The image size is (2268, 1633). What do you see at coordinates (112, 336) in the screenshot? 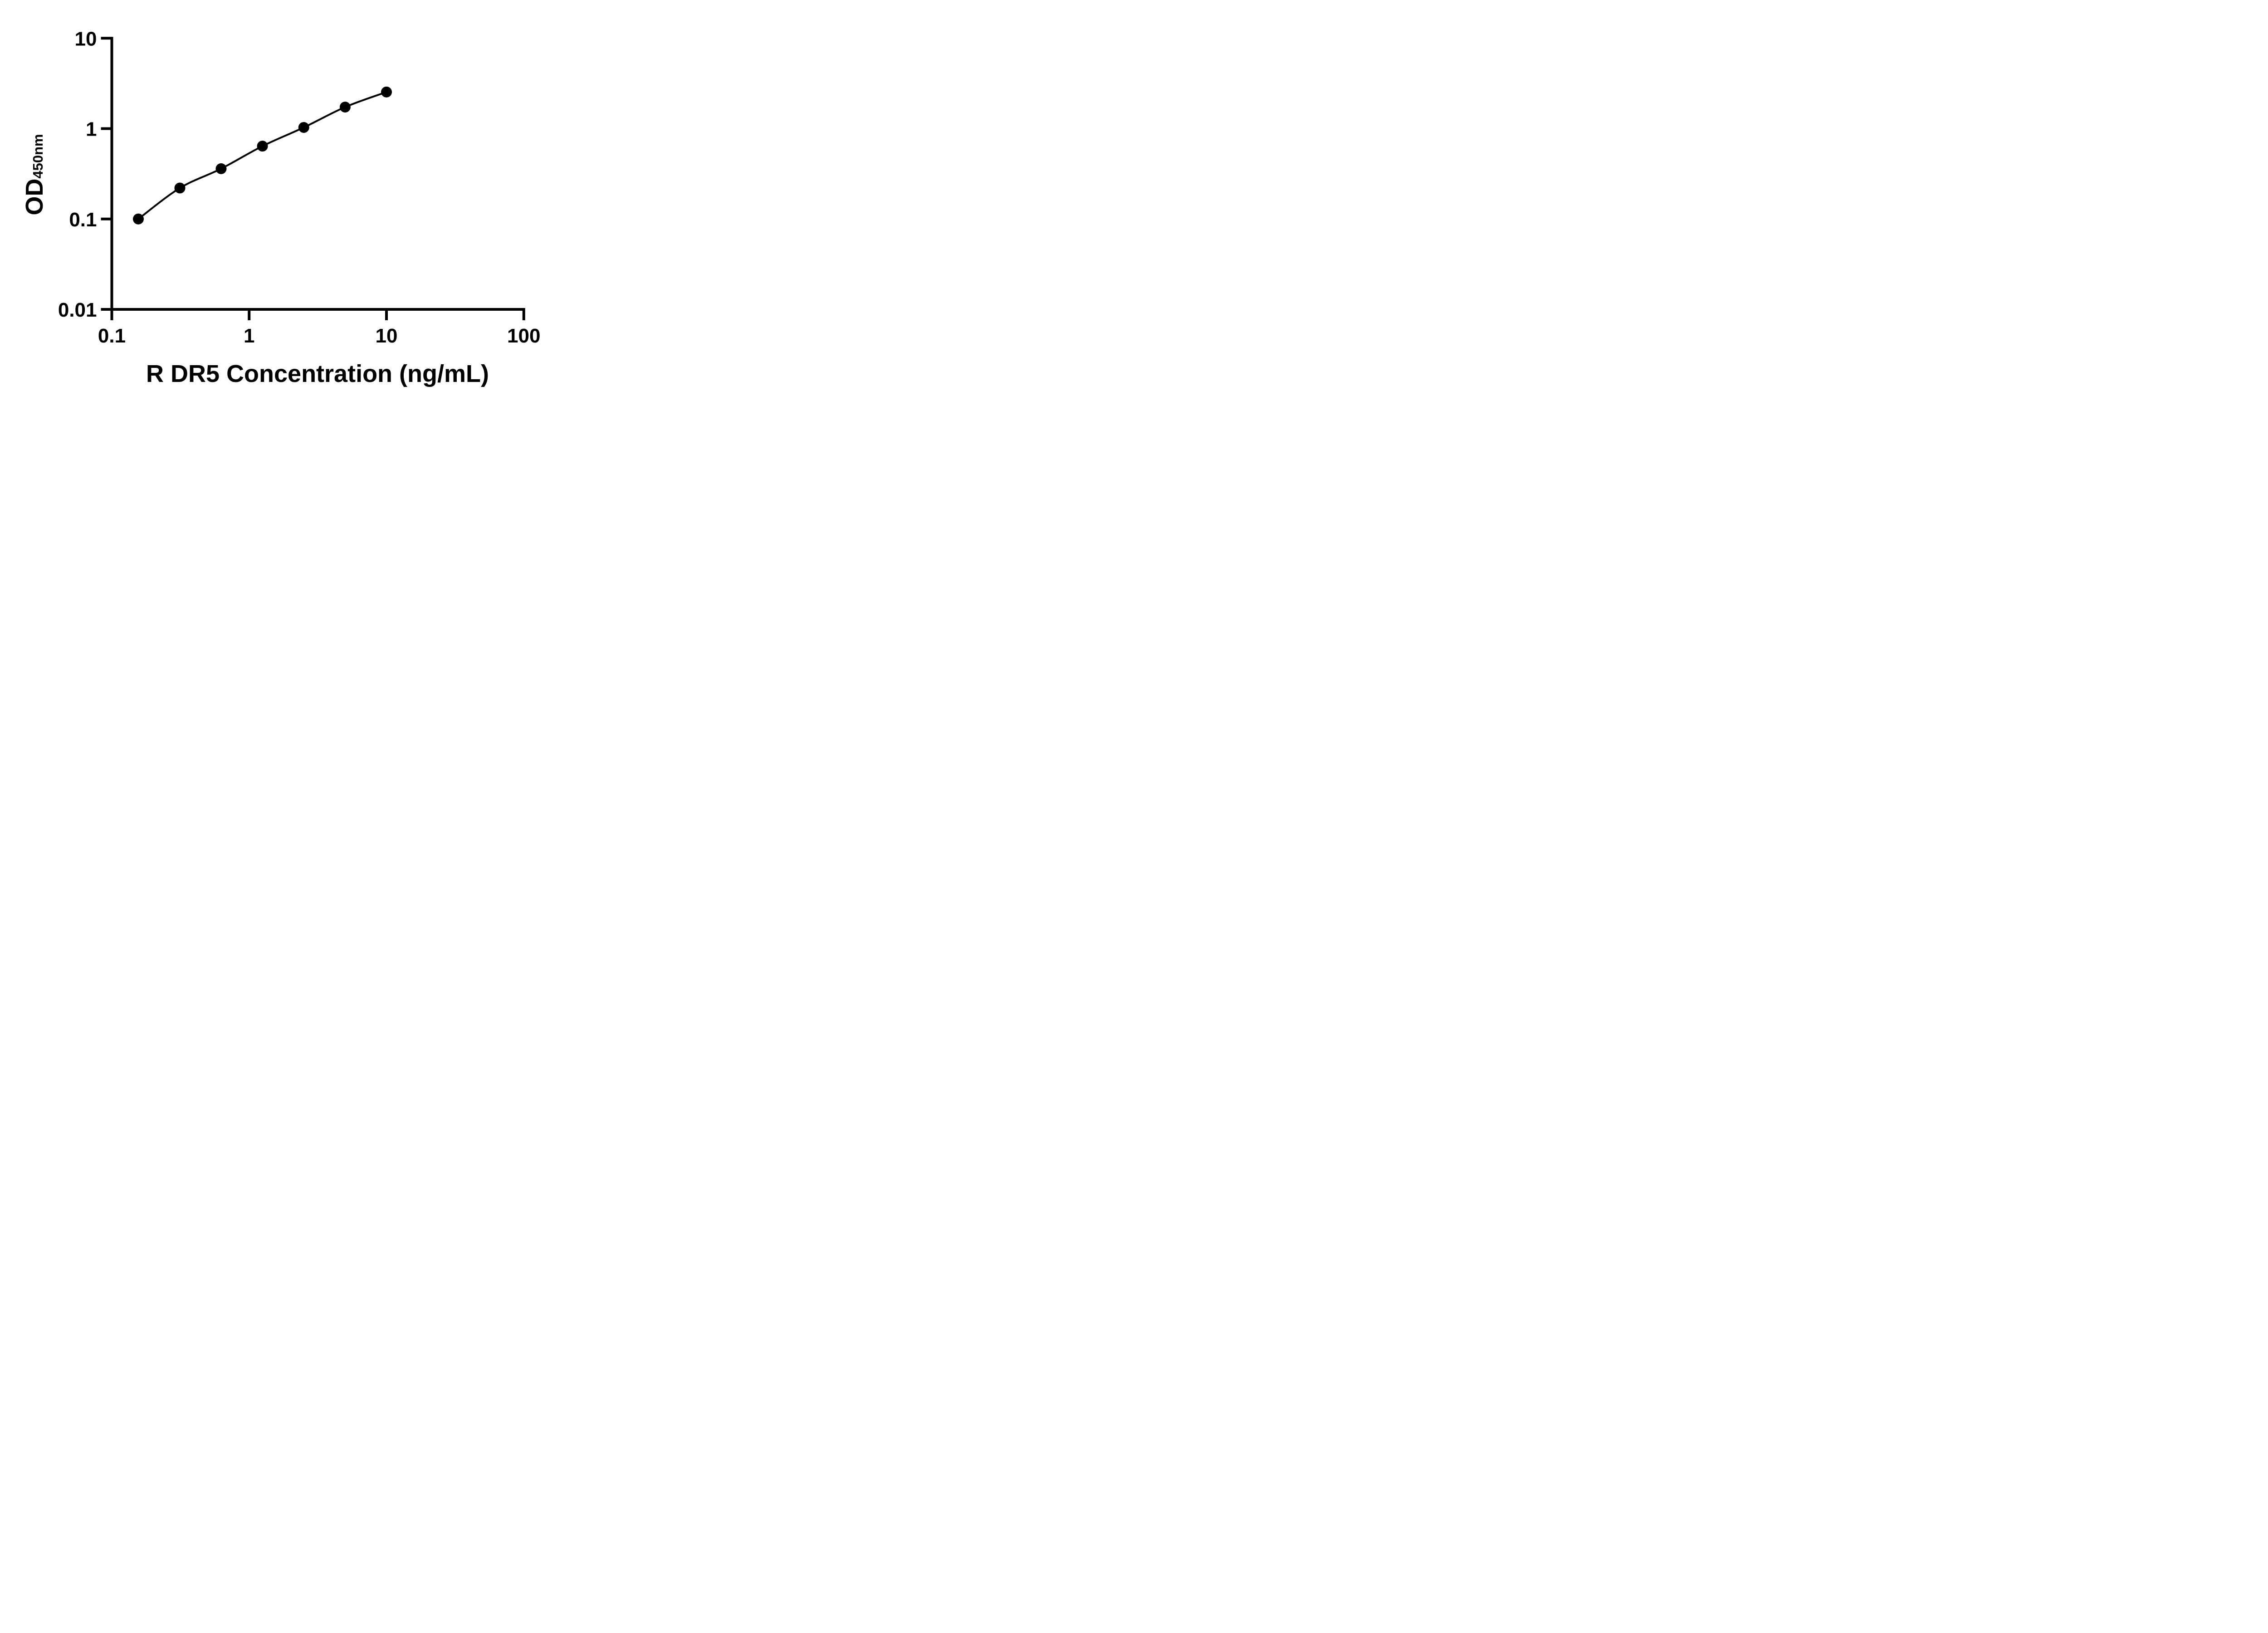
I see `x-tick-label: 0.1` at bounding box center [112, 336].